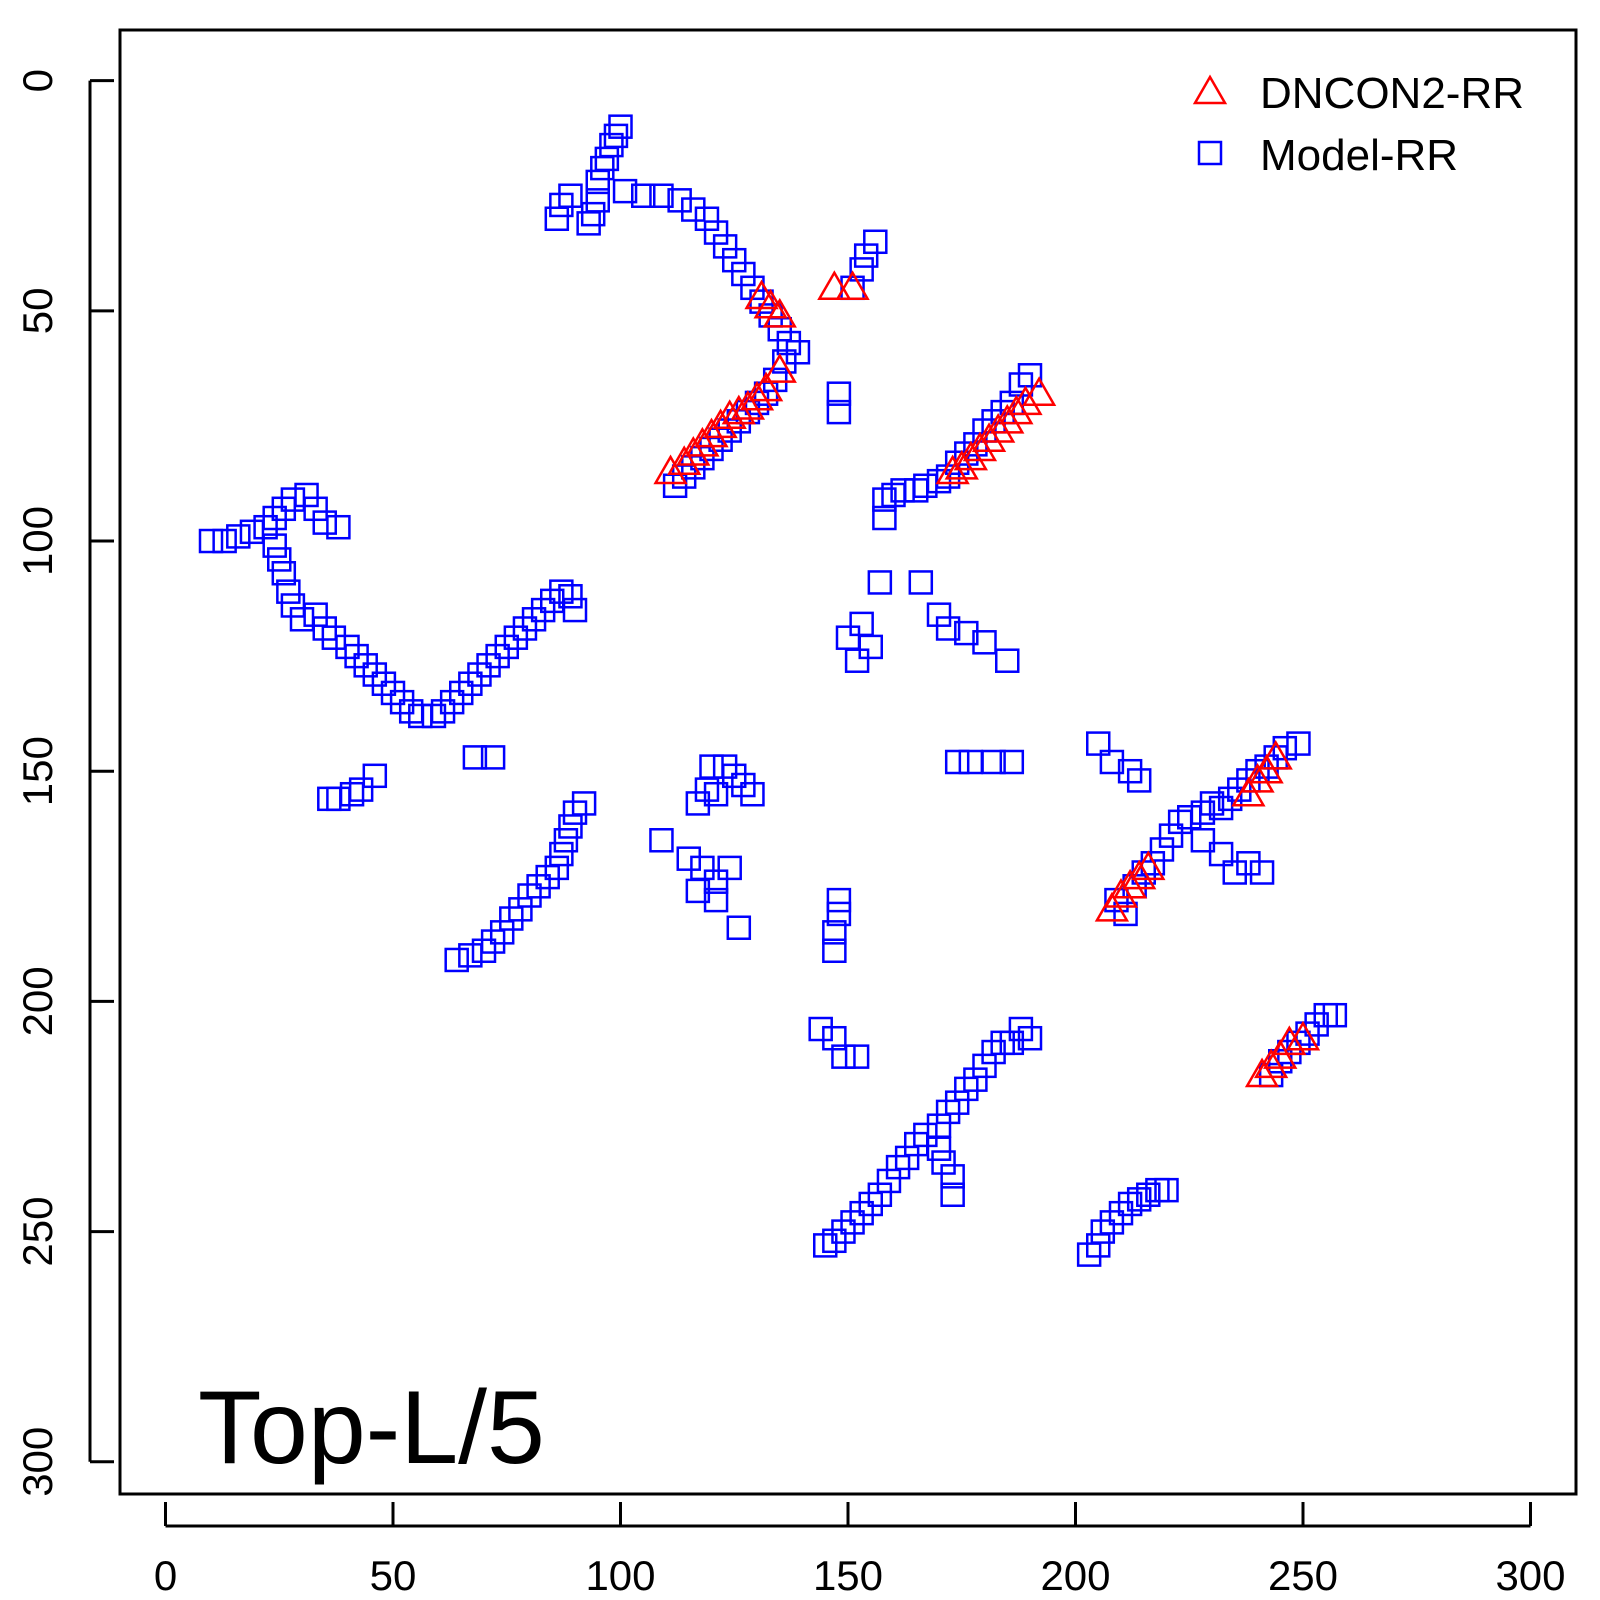 The height and width of the screenshot is (1600, 1600). What do you see at coordinates (1358, 93) in the screenshot?
I see `legend-item-dncon2-rr: DNCON2-RR` at bounding box center [1358, 93].